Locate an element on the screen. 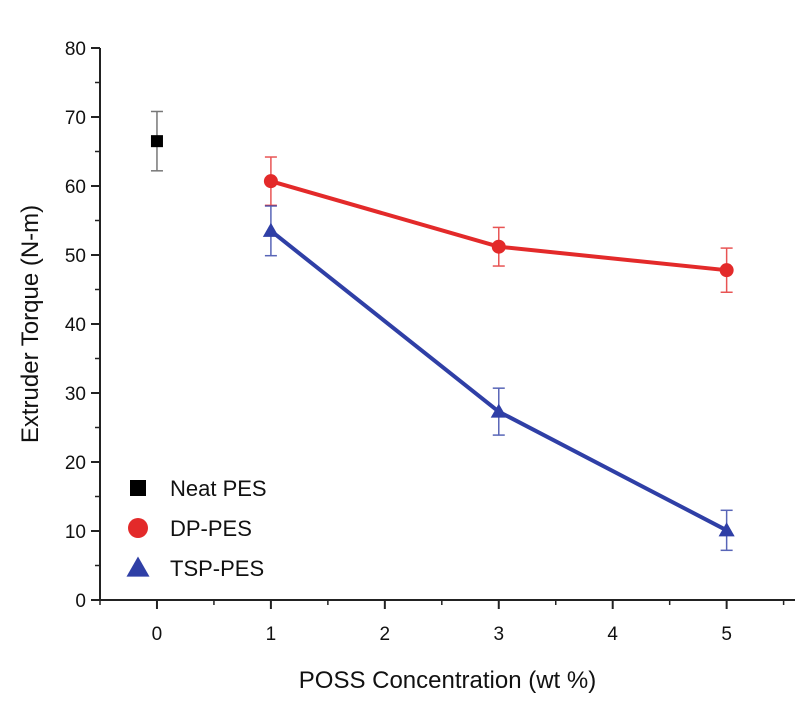  x-tick-label: 0 is located at coordinates (157, 634).